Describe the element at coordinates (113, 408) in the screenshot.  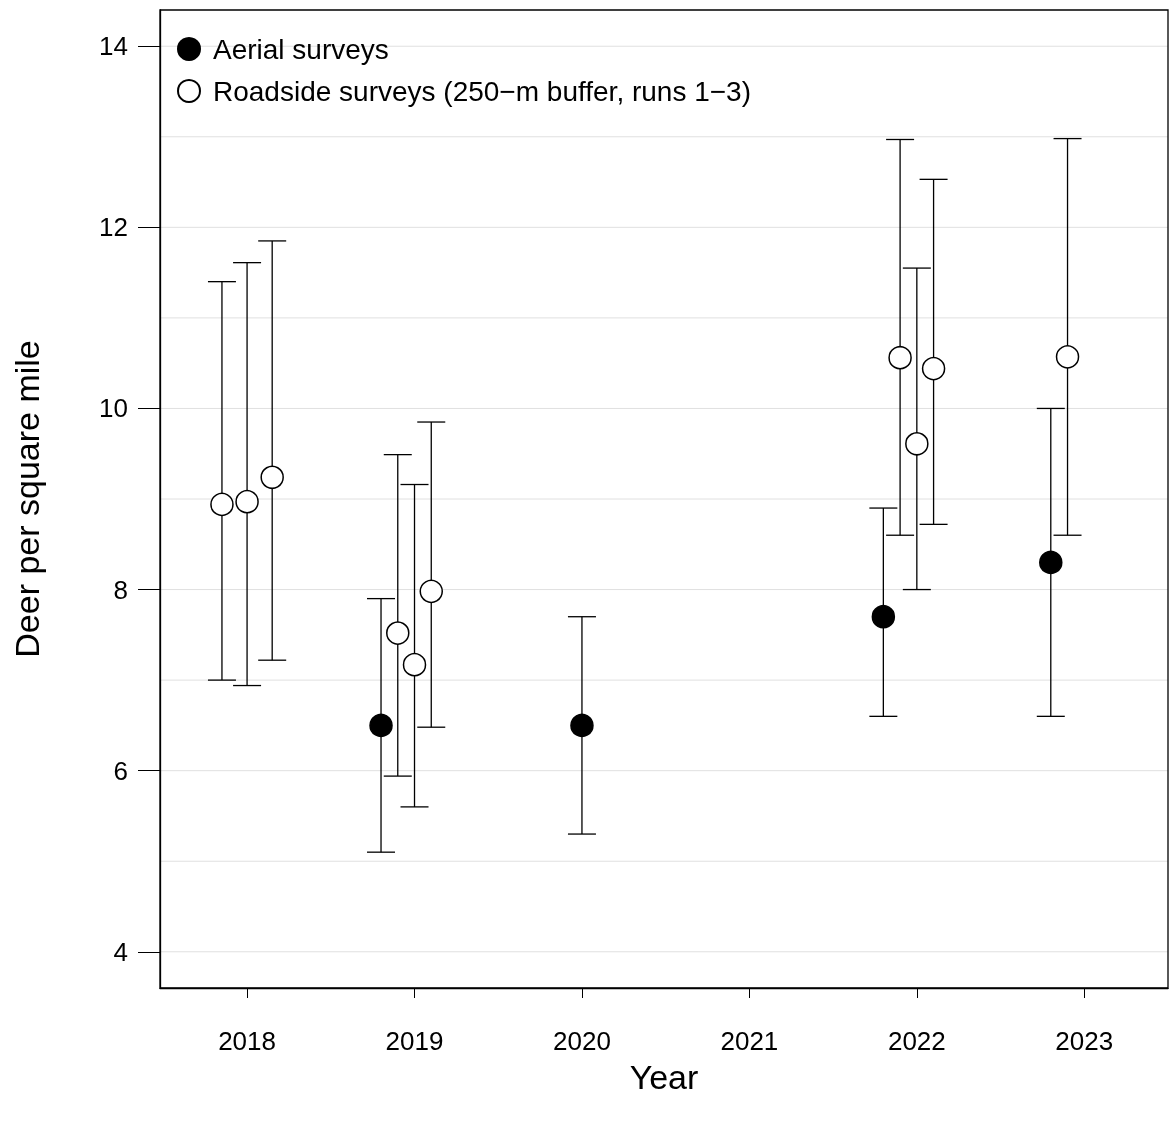
I see `y-tick-label: 10` at that location.